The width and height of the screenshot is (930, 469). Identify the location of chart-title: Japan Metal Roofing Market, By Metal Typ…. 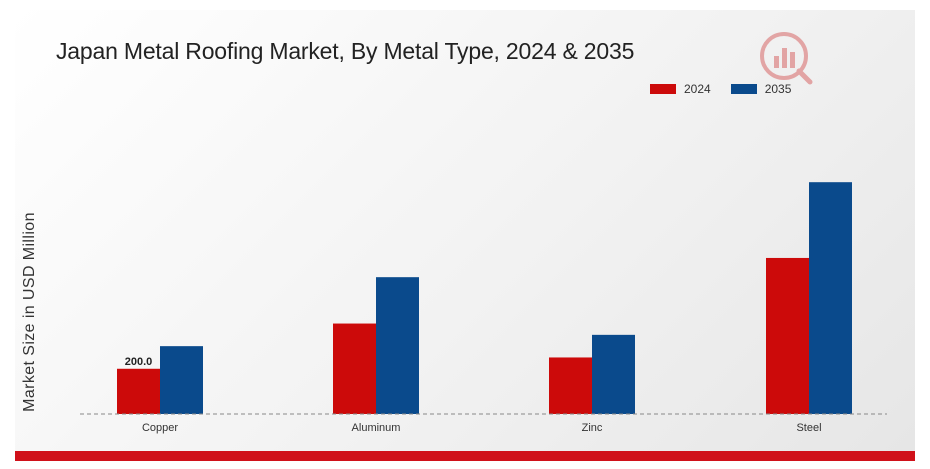
(345, 51).